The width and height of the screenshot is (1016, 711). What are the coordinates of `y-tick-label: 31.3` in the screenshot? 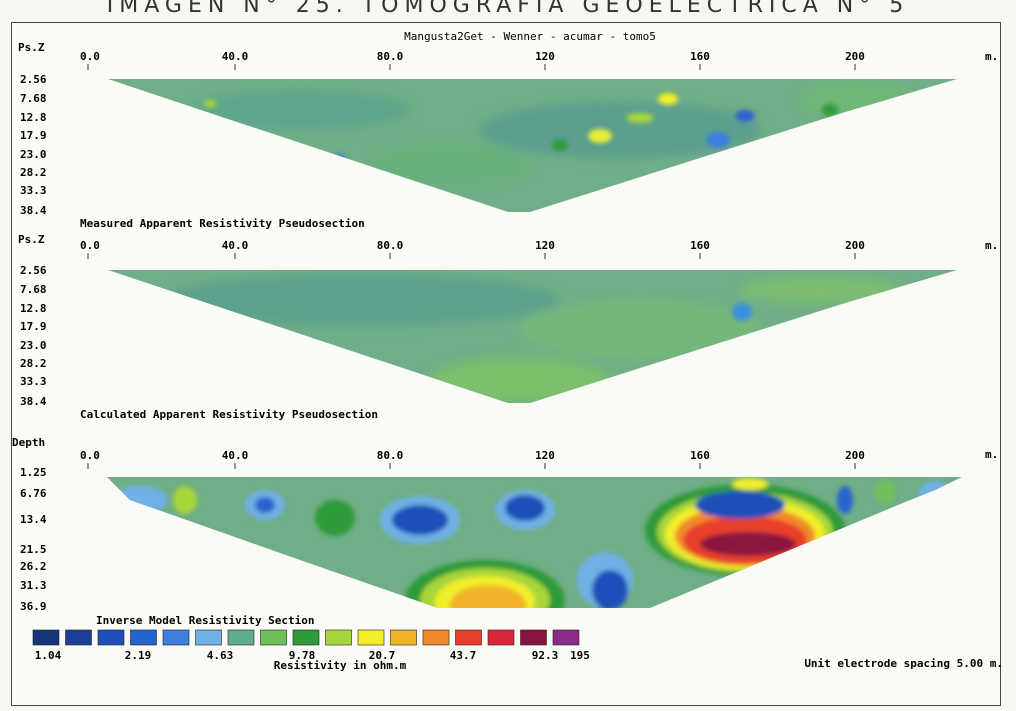 It's located at (33, 585).